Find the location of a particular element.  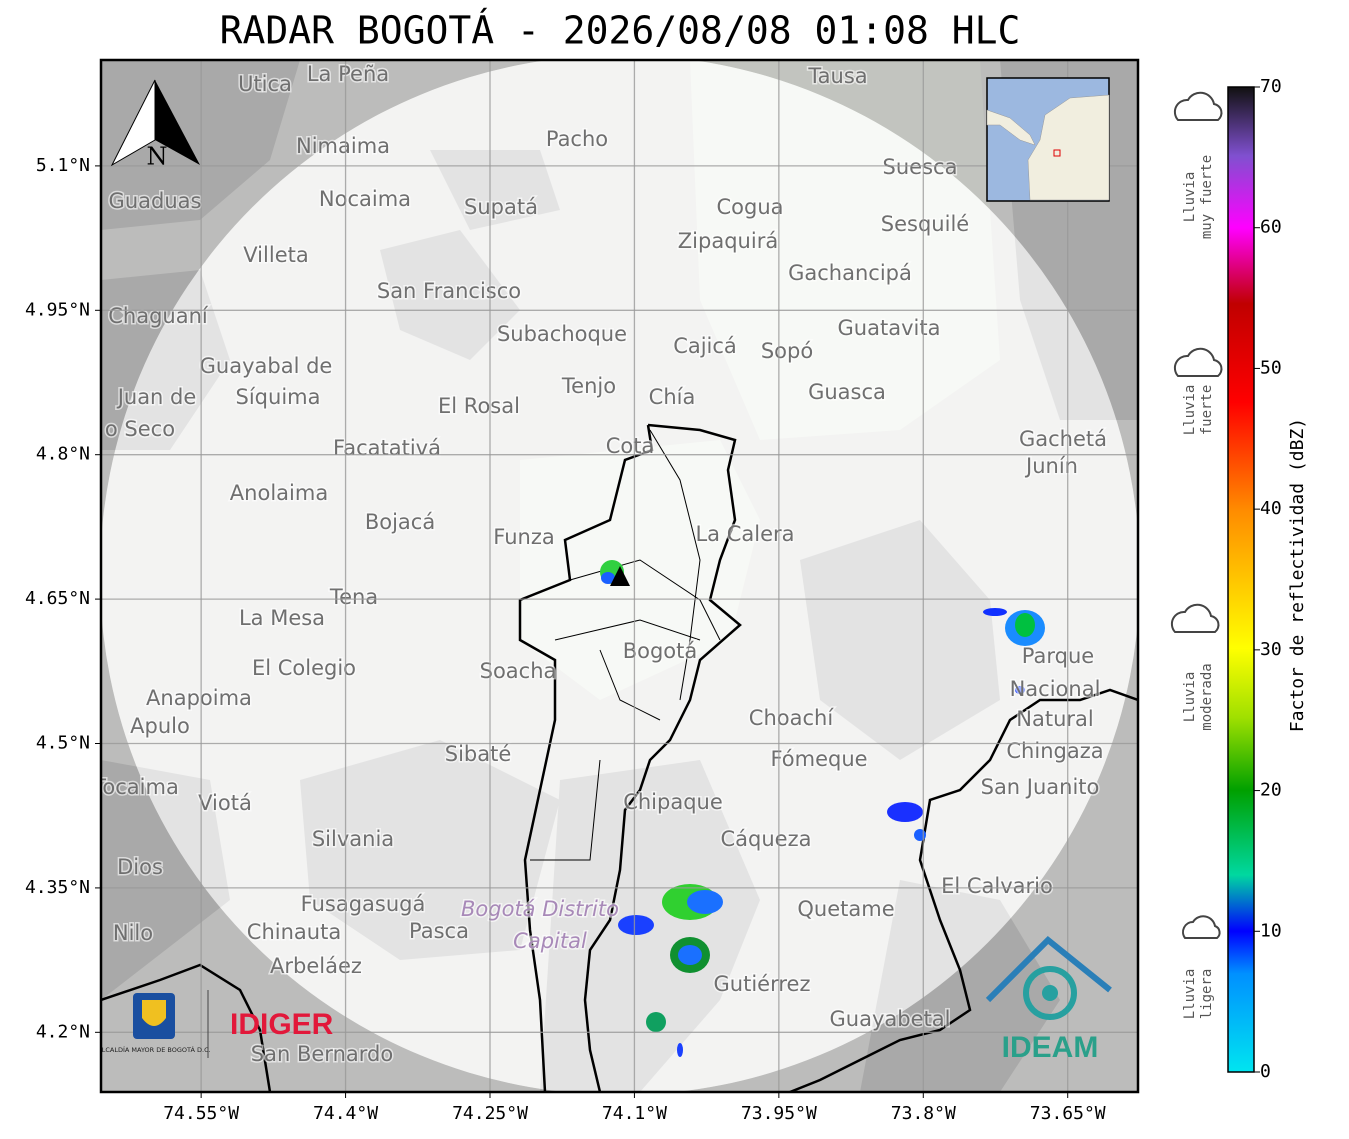

place-label: Capital is located at coordinates (550, 941).